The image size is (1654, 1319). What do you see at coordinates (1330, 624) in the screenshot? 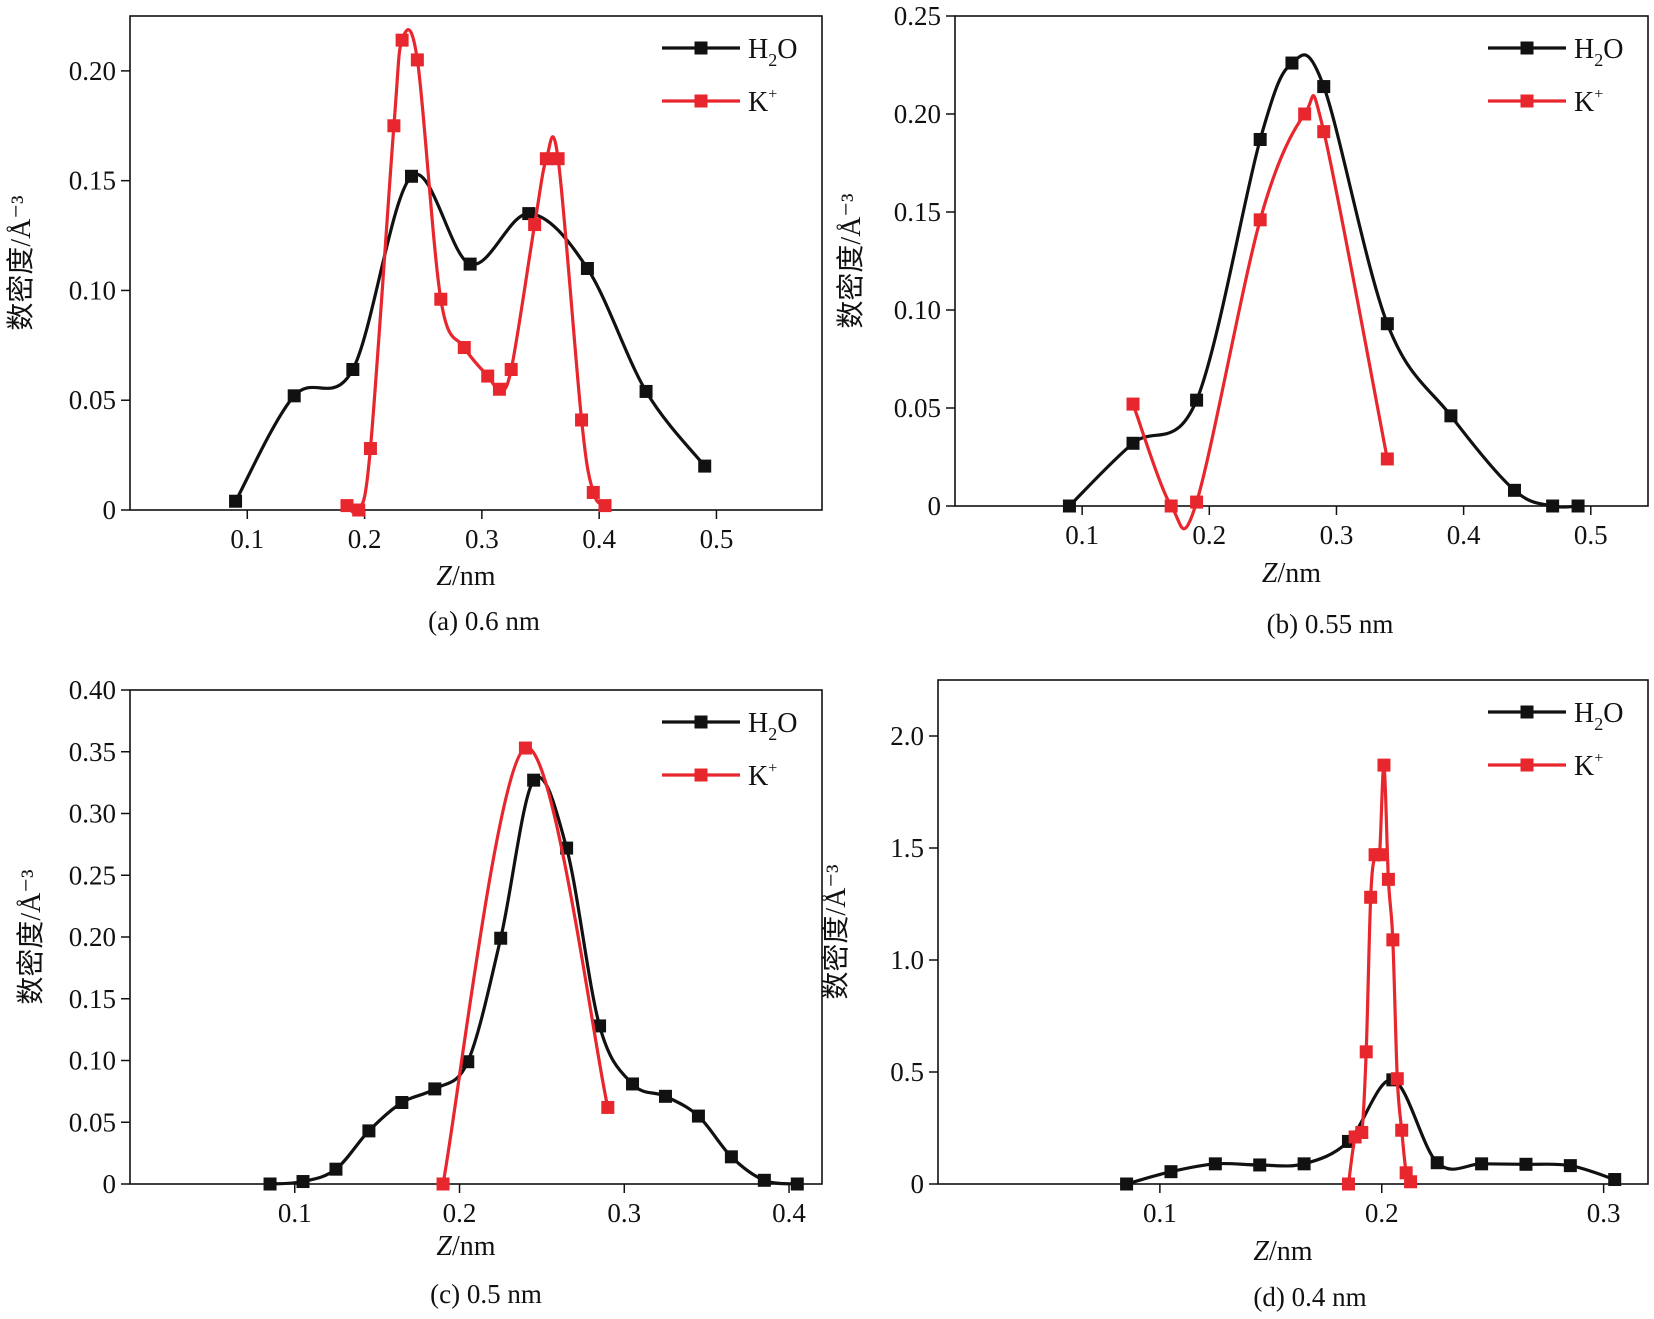
I see `chart-caption: (b) 0.55 nm` at bounding box center [1330, 624].